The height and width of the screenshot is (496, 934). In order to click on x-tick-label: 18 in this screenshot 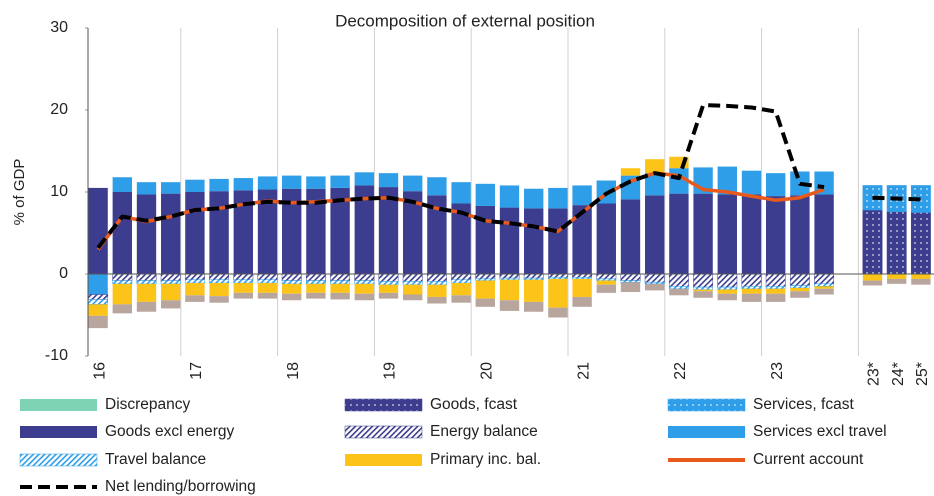, I will do `click(293, 371)`.